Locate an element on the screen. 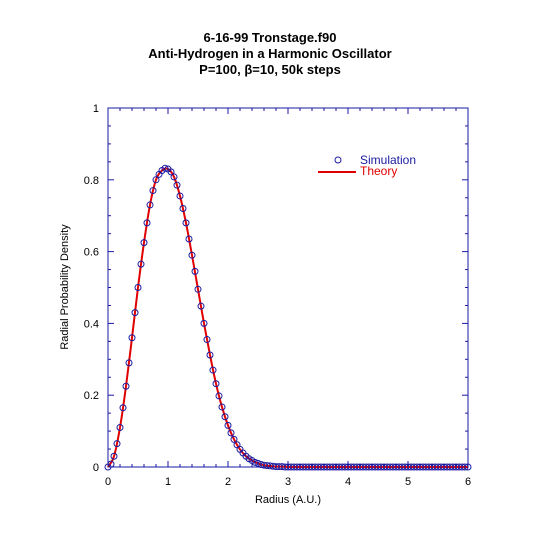 This screenshot has width=540, height=540. y-tick-label: 0.6 is located at coordinates (91, 253).